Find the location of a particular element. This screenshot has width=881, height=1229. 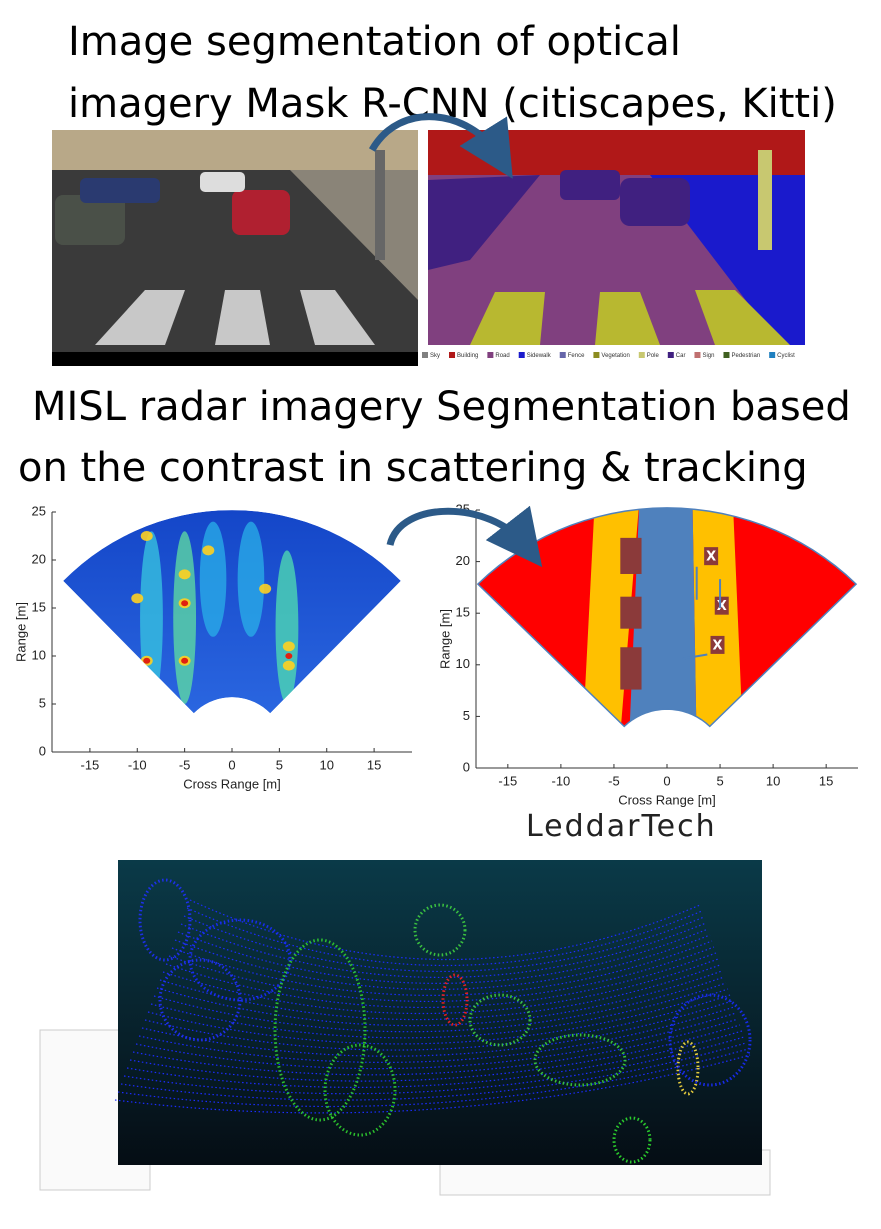

title-line: on the contrast in scattering & tracking is located at coordinates (413, 468).